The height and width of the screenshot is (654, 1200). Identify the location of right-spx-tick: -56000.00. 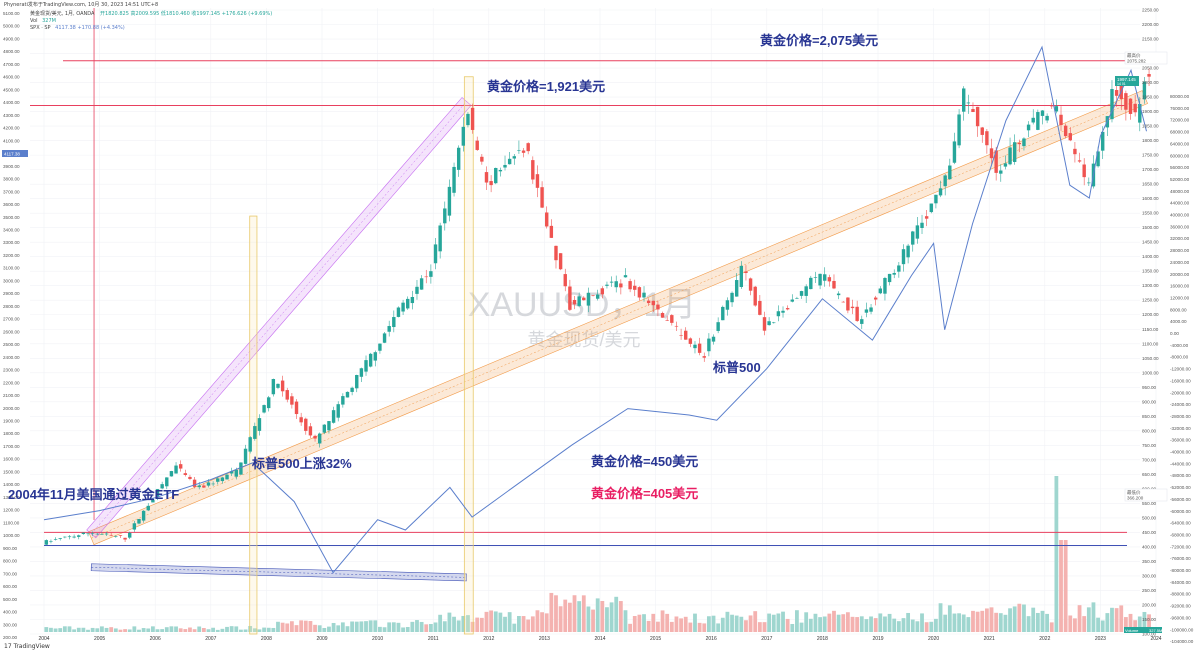
(1180, 499).